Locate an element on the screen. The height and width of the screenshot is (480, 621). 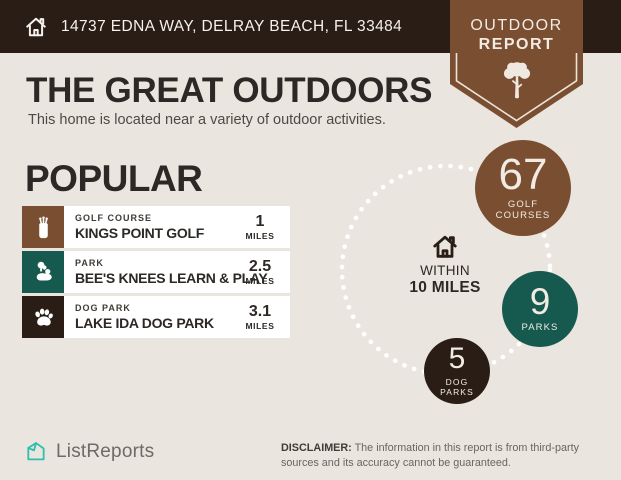
stat-circle-golf-courses: 67 GOLF COURSES is located at coordinates (523, 188).